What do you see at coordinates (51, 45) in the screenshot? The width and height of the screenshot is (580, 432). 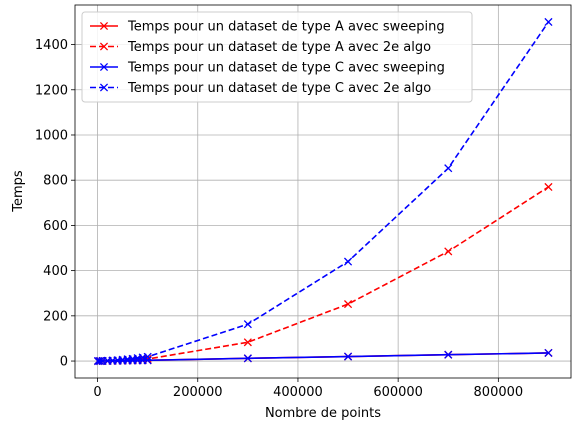 I see `y-tick-label: 1400` at bounding box center [51, 45].